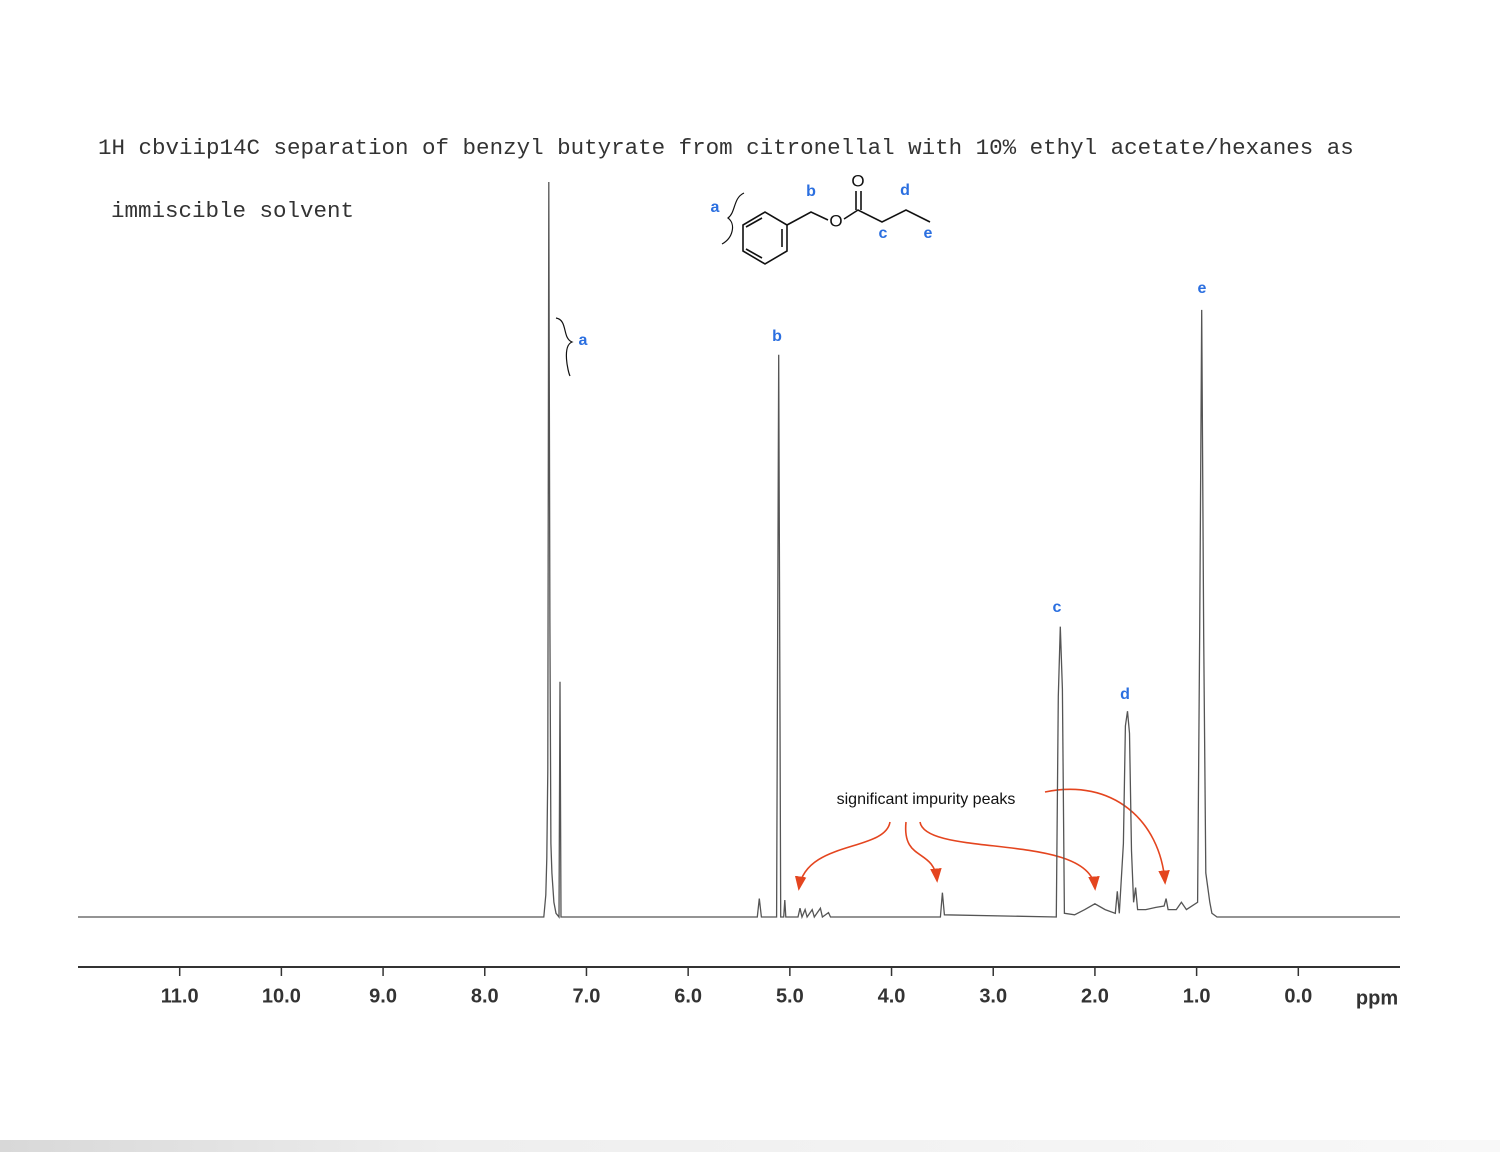  I want to click on x-tick-label: 5.0, so click(790, 996).